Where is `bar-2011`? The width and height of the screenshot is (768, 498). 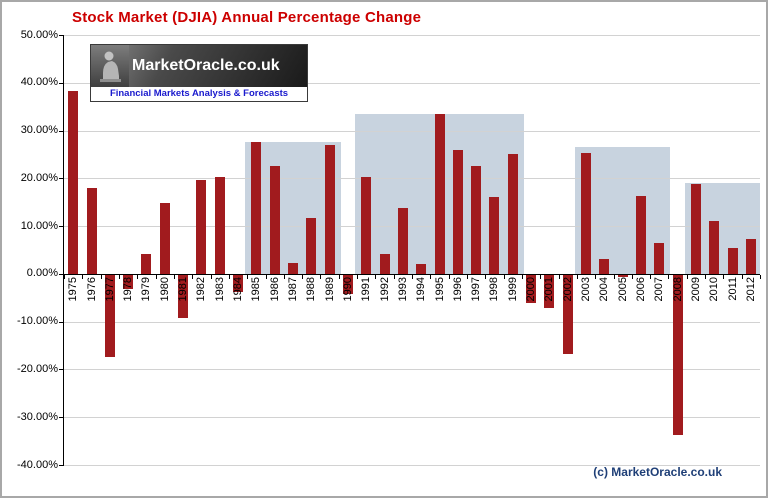 bar-2011 is located at coordinates (732, 260).